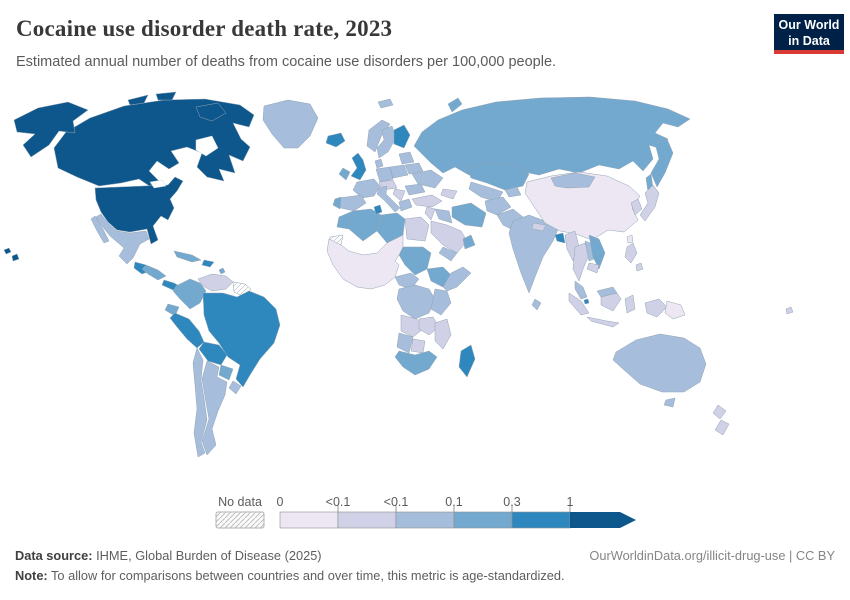 The width and height of the screenshot is (850, 600). Describe the element at coordinates (189, 294) in the screenshot. I see `region-colombia` at that location.